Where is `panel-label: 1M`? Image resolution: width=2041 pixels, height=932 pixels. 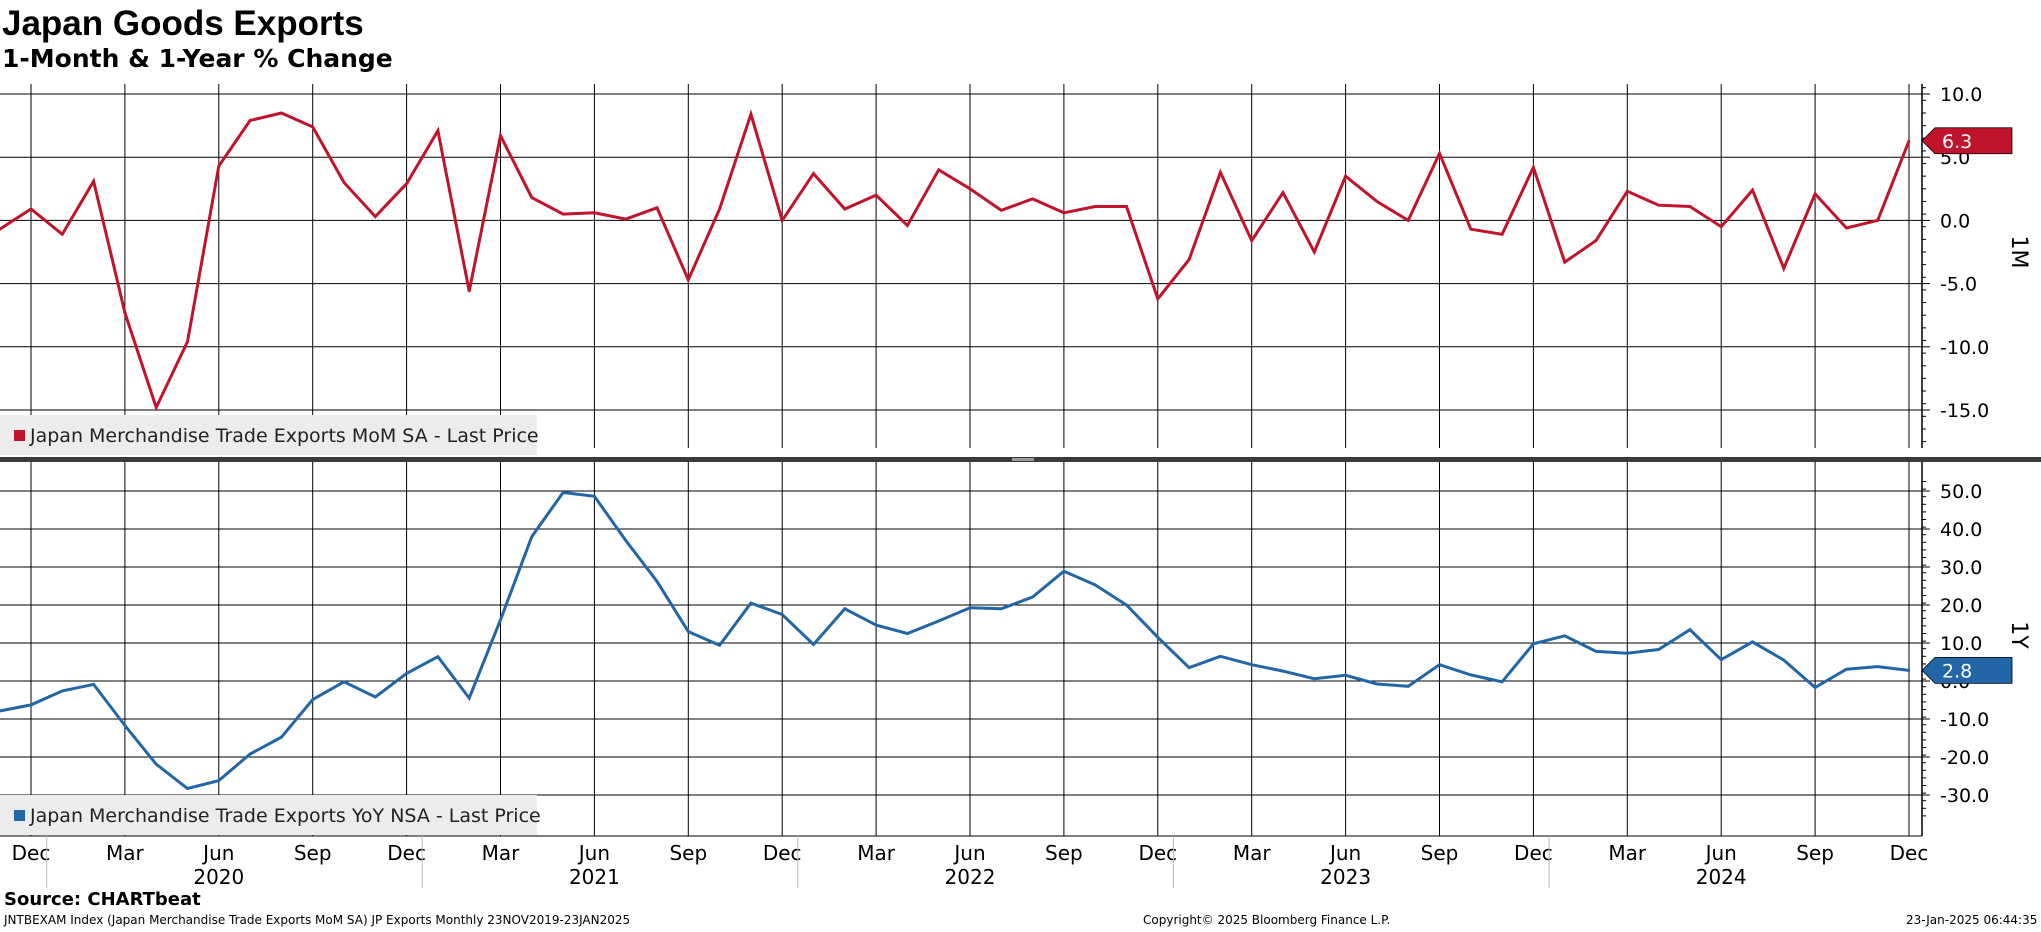
panel-label: 1M is located at coordinates (2018, 252).